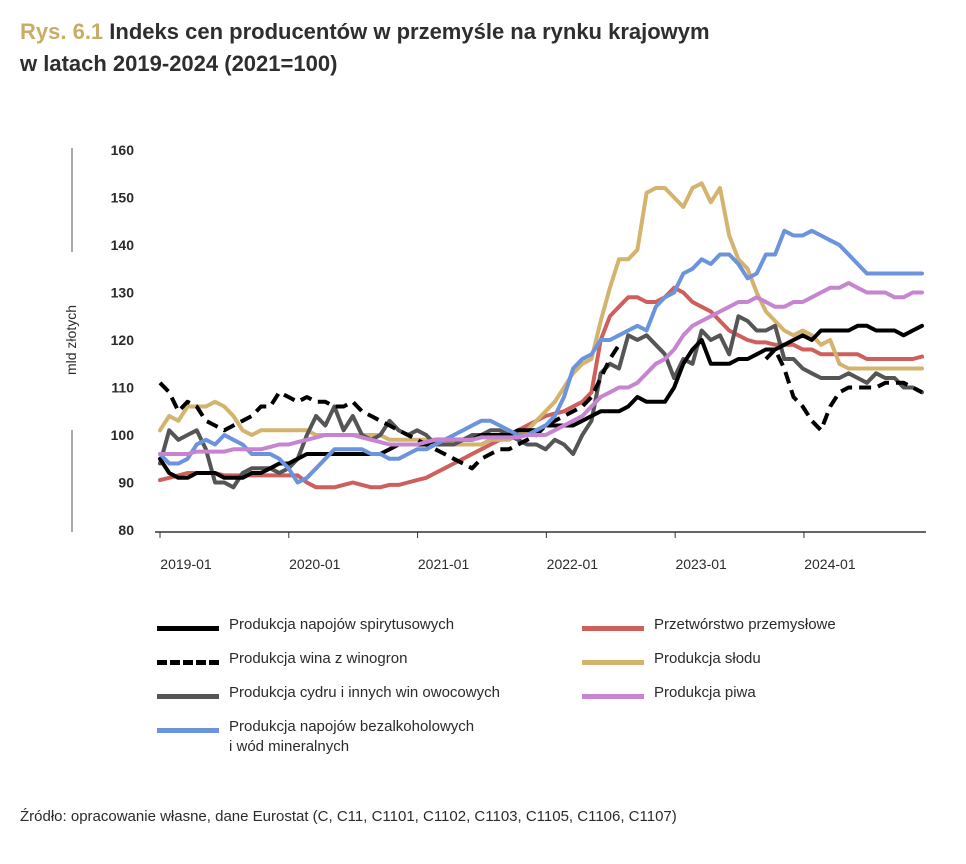 This screenshot has width=966, height=864. Describe the element at coordinates (123, 198) in the screenshot. I see `y-tick-label: 150` at that location.